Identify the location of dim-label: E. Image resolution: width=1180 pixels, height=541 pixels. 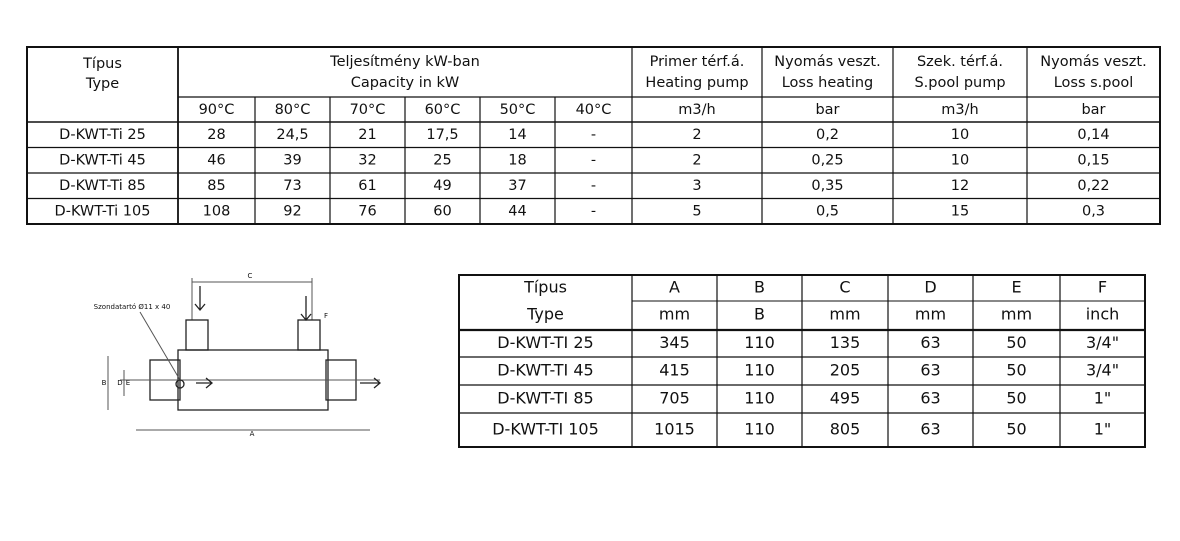
(128, 383).